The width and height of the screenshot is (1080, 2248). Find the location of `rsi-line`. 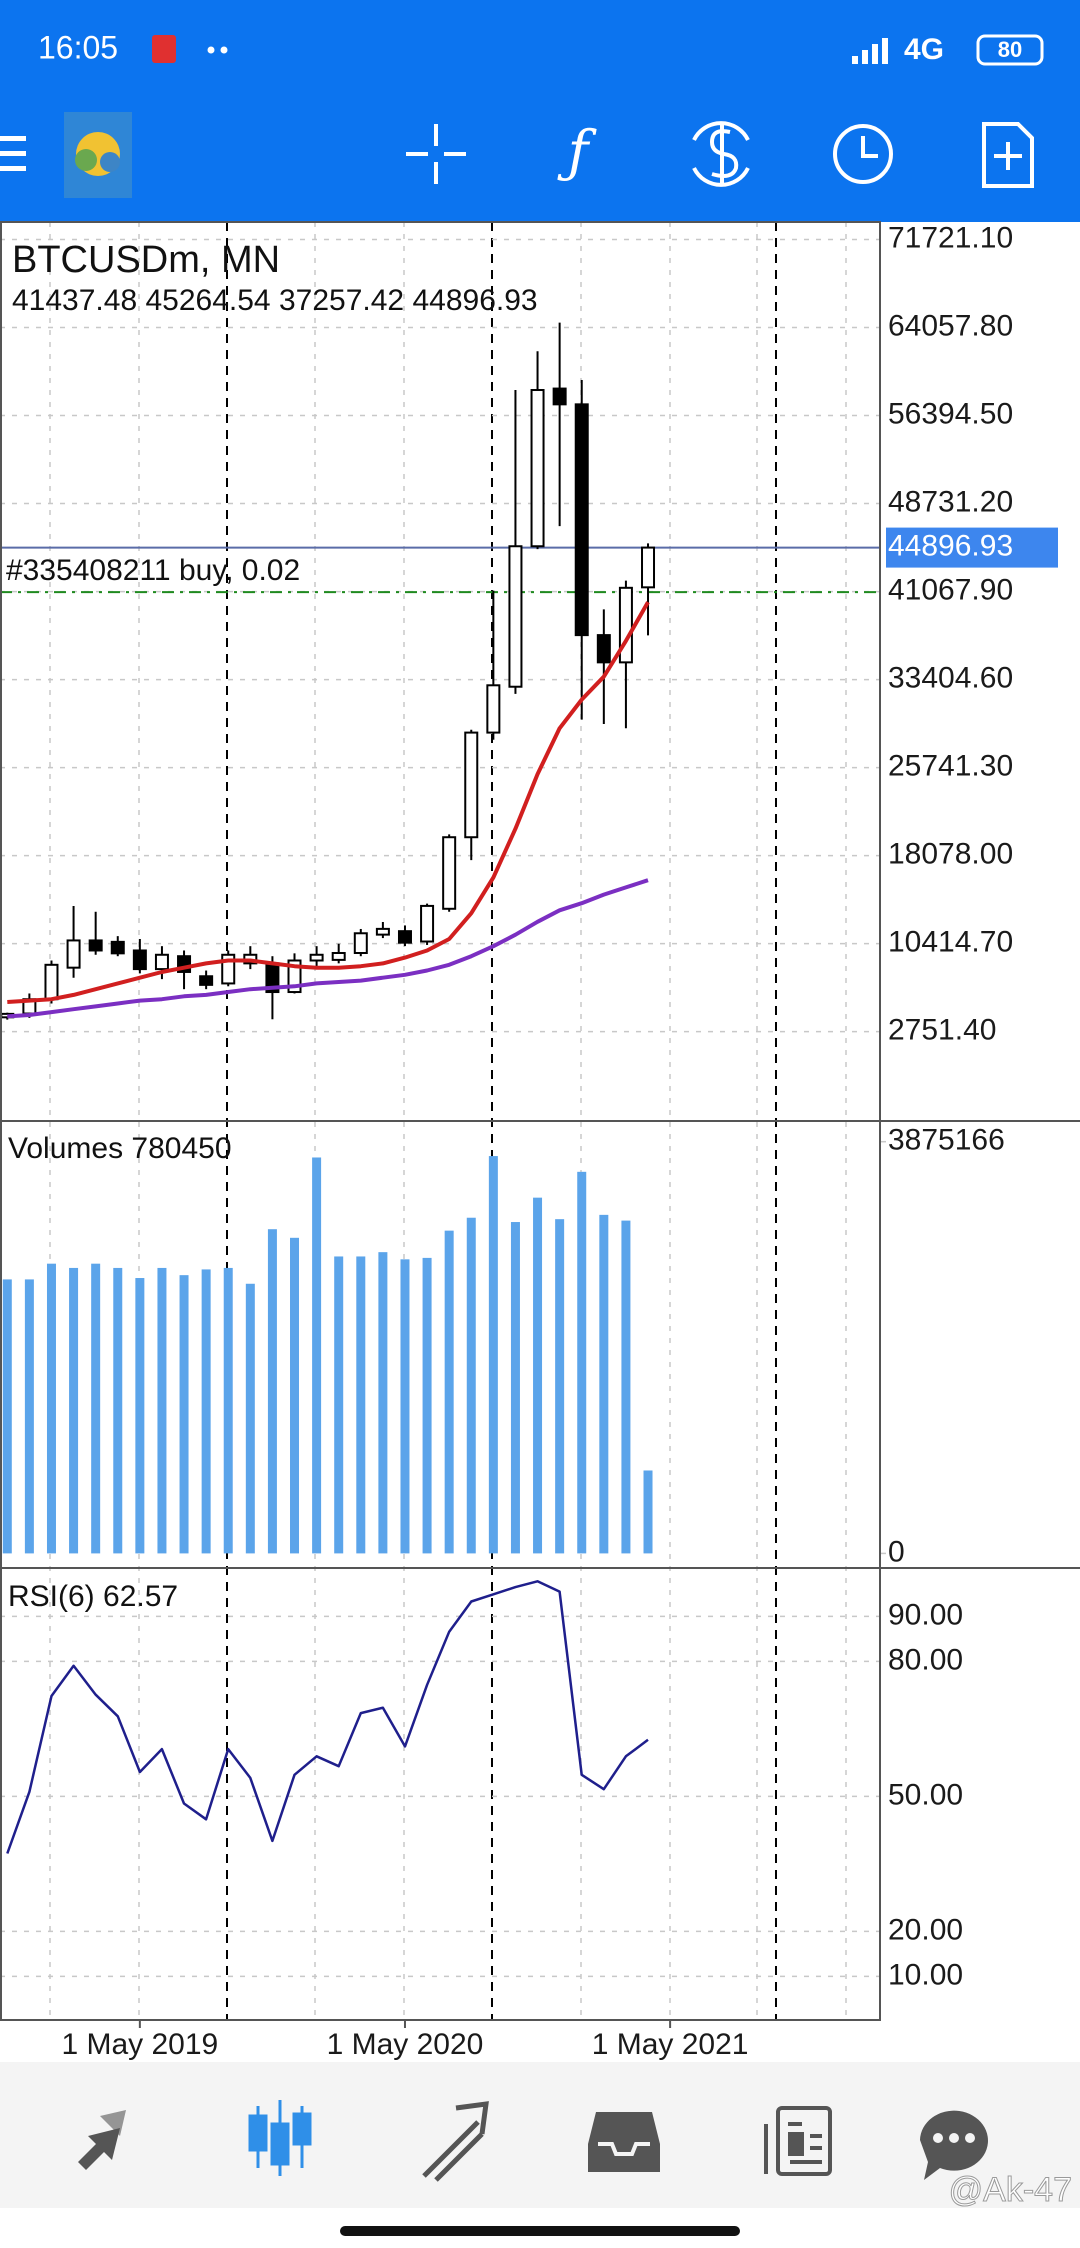

rsi-line is located at coordinates (327, 1717).